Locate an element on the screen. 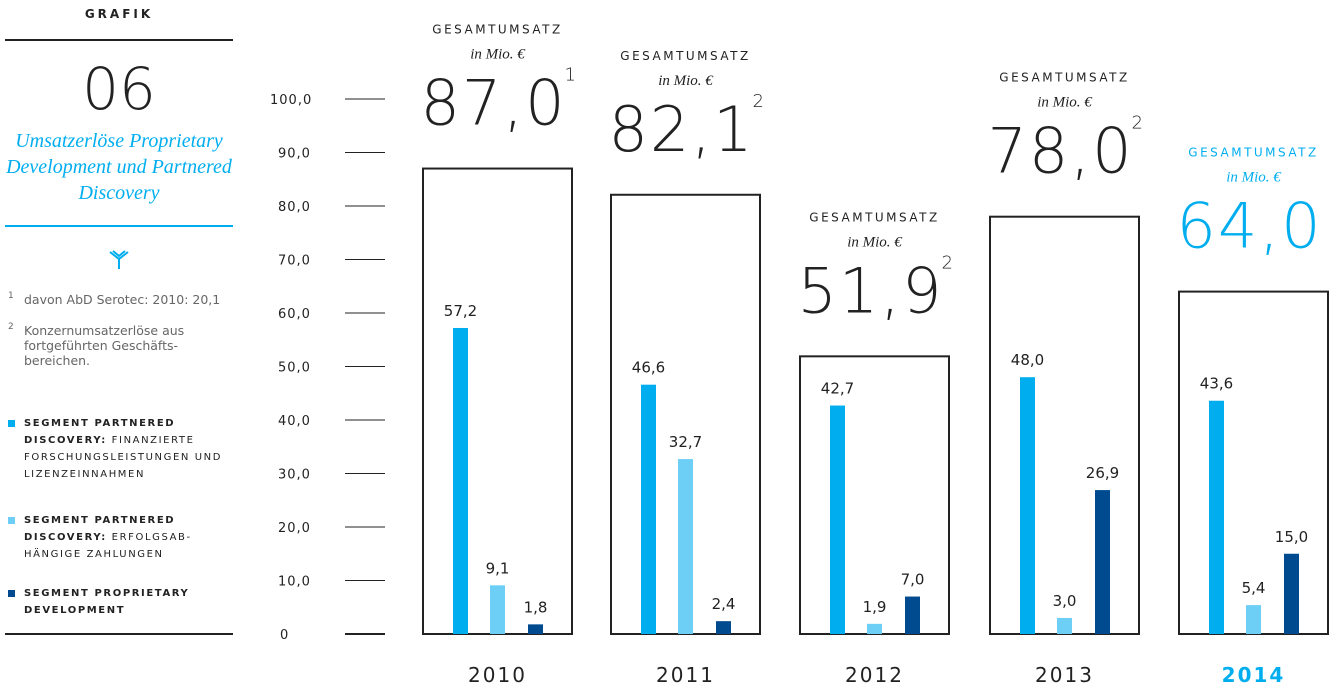 The width and height of the screenshot is (1333, 689). value-label: 32,7 is located at coordinates (685, 442).